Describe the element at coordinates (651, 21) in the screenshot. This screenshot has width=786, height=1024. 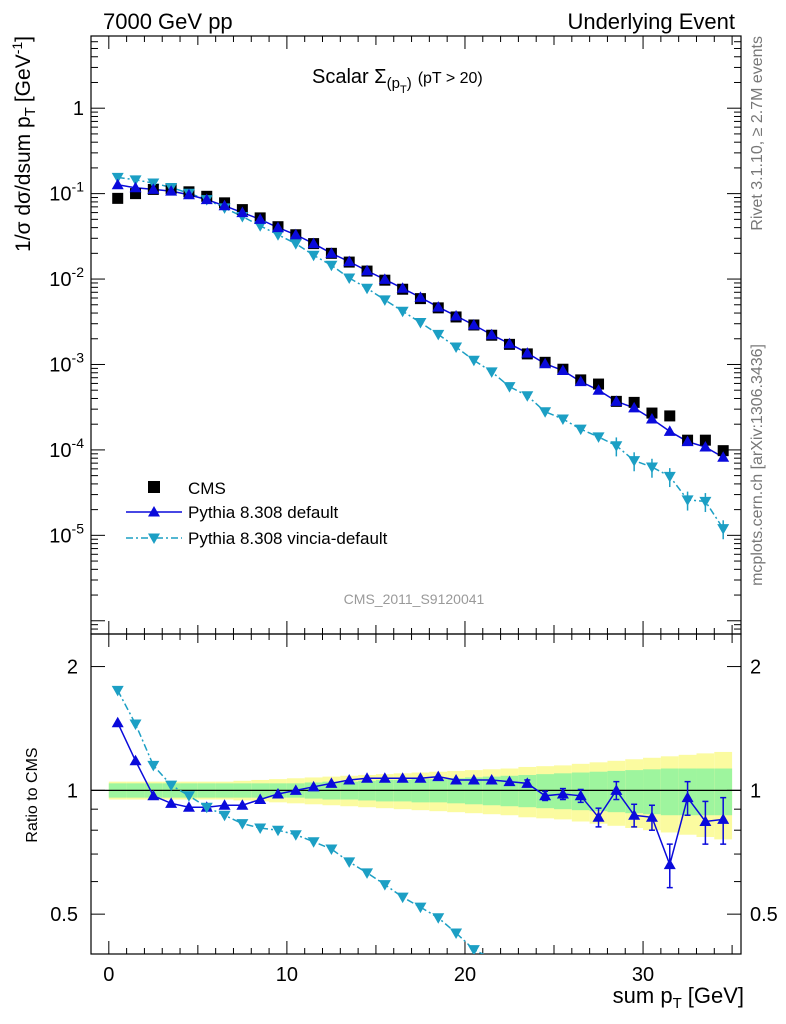
I see `header-right: Underlying Event` at that location.